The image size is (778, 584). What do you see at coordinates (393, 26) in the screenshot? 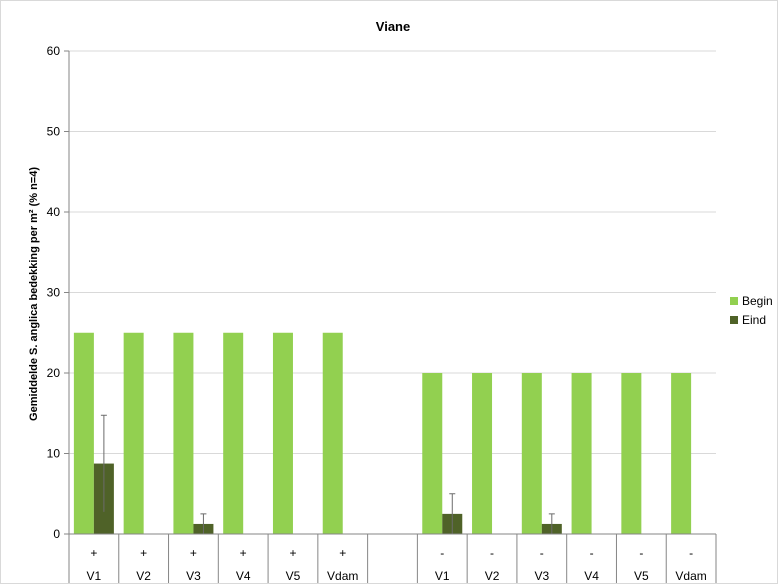
I see `chart-title: Viane` at bounding box center [393, 26].